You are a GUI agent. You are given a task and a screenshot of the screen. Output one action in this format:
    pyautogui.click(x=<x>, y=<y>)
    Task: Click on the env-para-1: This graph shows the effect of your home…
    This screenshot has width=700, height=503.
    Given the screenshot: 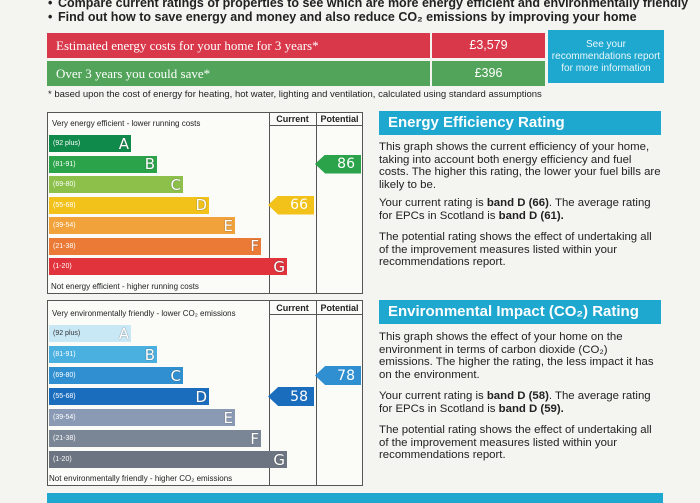 What is the action you would take?
    pyautogui.click(x=516, y=356)
    